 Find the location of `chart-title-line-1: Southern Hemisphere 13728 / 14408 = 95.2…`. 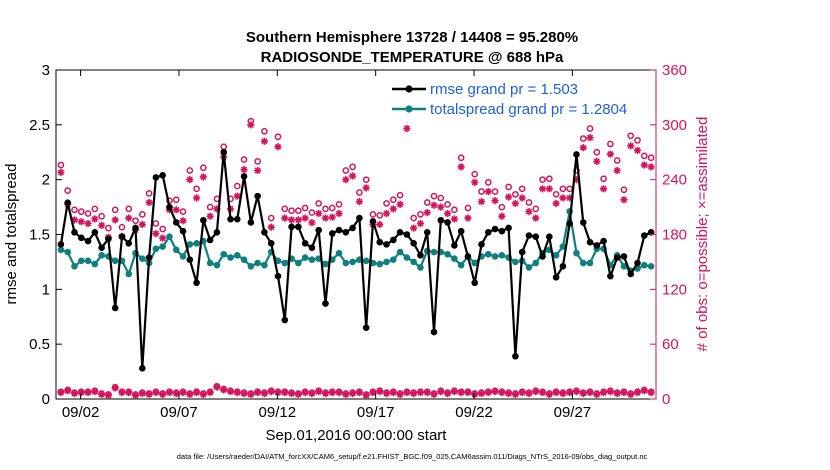

chart-title-line-1: Southern Hemisphere 13728 / 14408 = 95.2… is located at coordinates (412, 37).